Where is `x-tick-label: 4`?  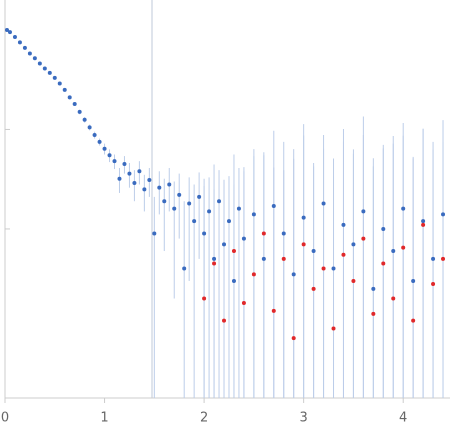
x-tick-label: 4 is located at coordinates (403, 418).